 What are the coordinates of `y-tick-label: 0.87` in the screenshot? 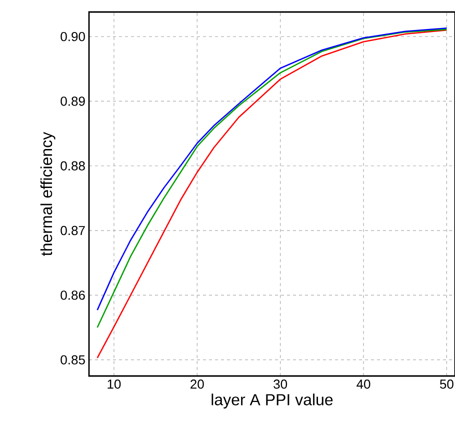 It's located at (72, 231).